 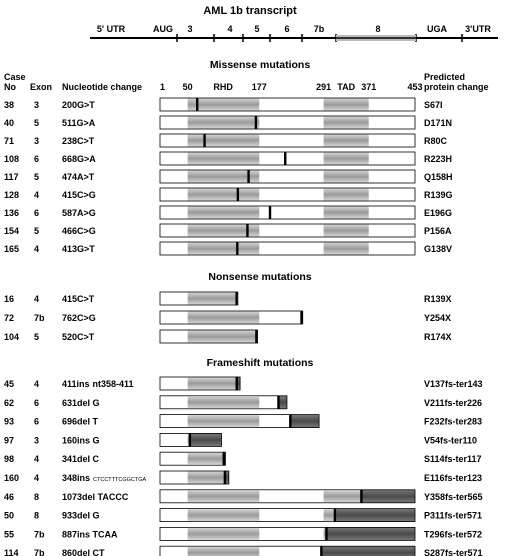 What do you see at coordinates (243, 402) in the screenshot?
I see `mutation-row: 62 6 631del G V211fs-ter226` at bounding box center [243, 402].